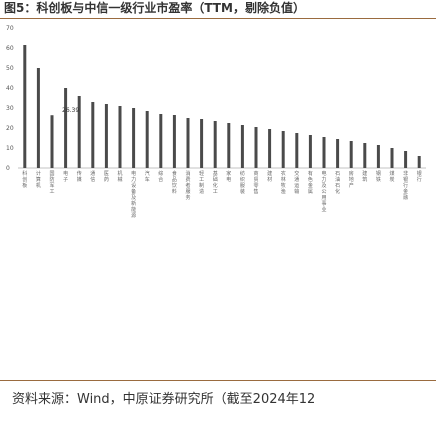  Describe the element at coordinates (10, 148) in the screenshot. I see `y-tick-label: 10` at that location.